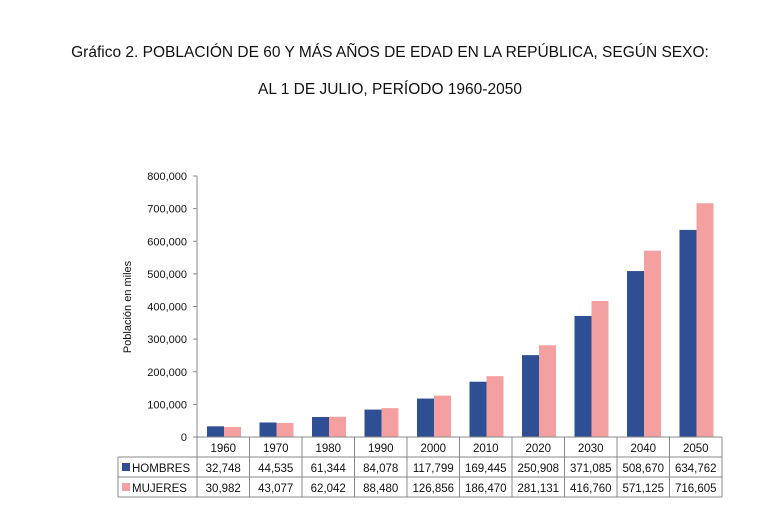  I want to click on data-label: 61,344, so click(329, 469).